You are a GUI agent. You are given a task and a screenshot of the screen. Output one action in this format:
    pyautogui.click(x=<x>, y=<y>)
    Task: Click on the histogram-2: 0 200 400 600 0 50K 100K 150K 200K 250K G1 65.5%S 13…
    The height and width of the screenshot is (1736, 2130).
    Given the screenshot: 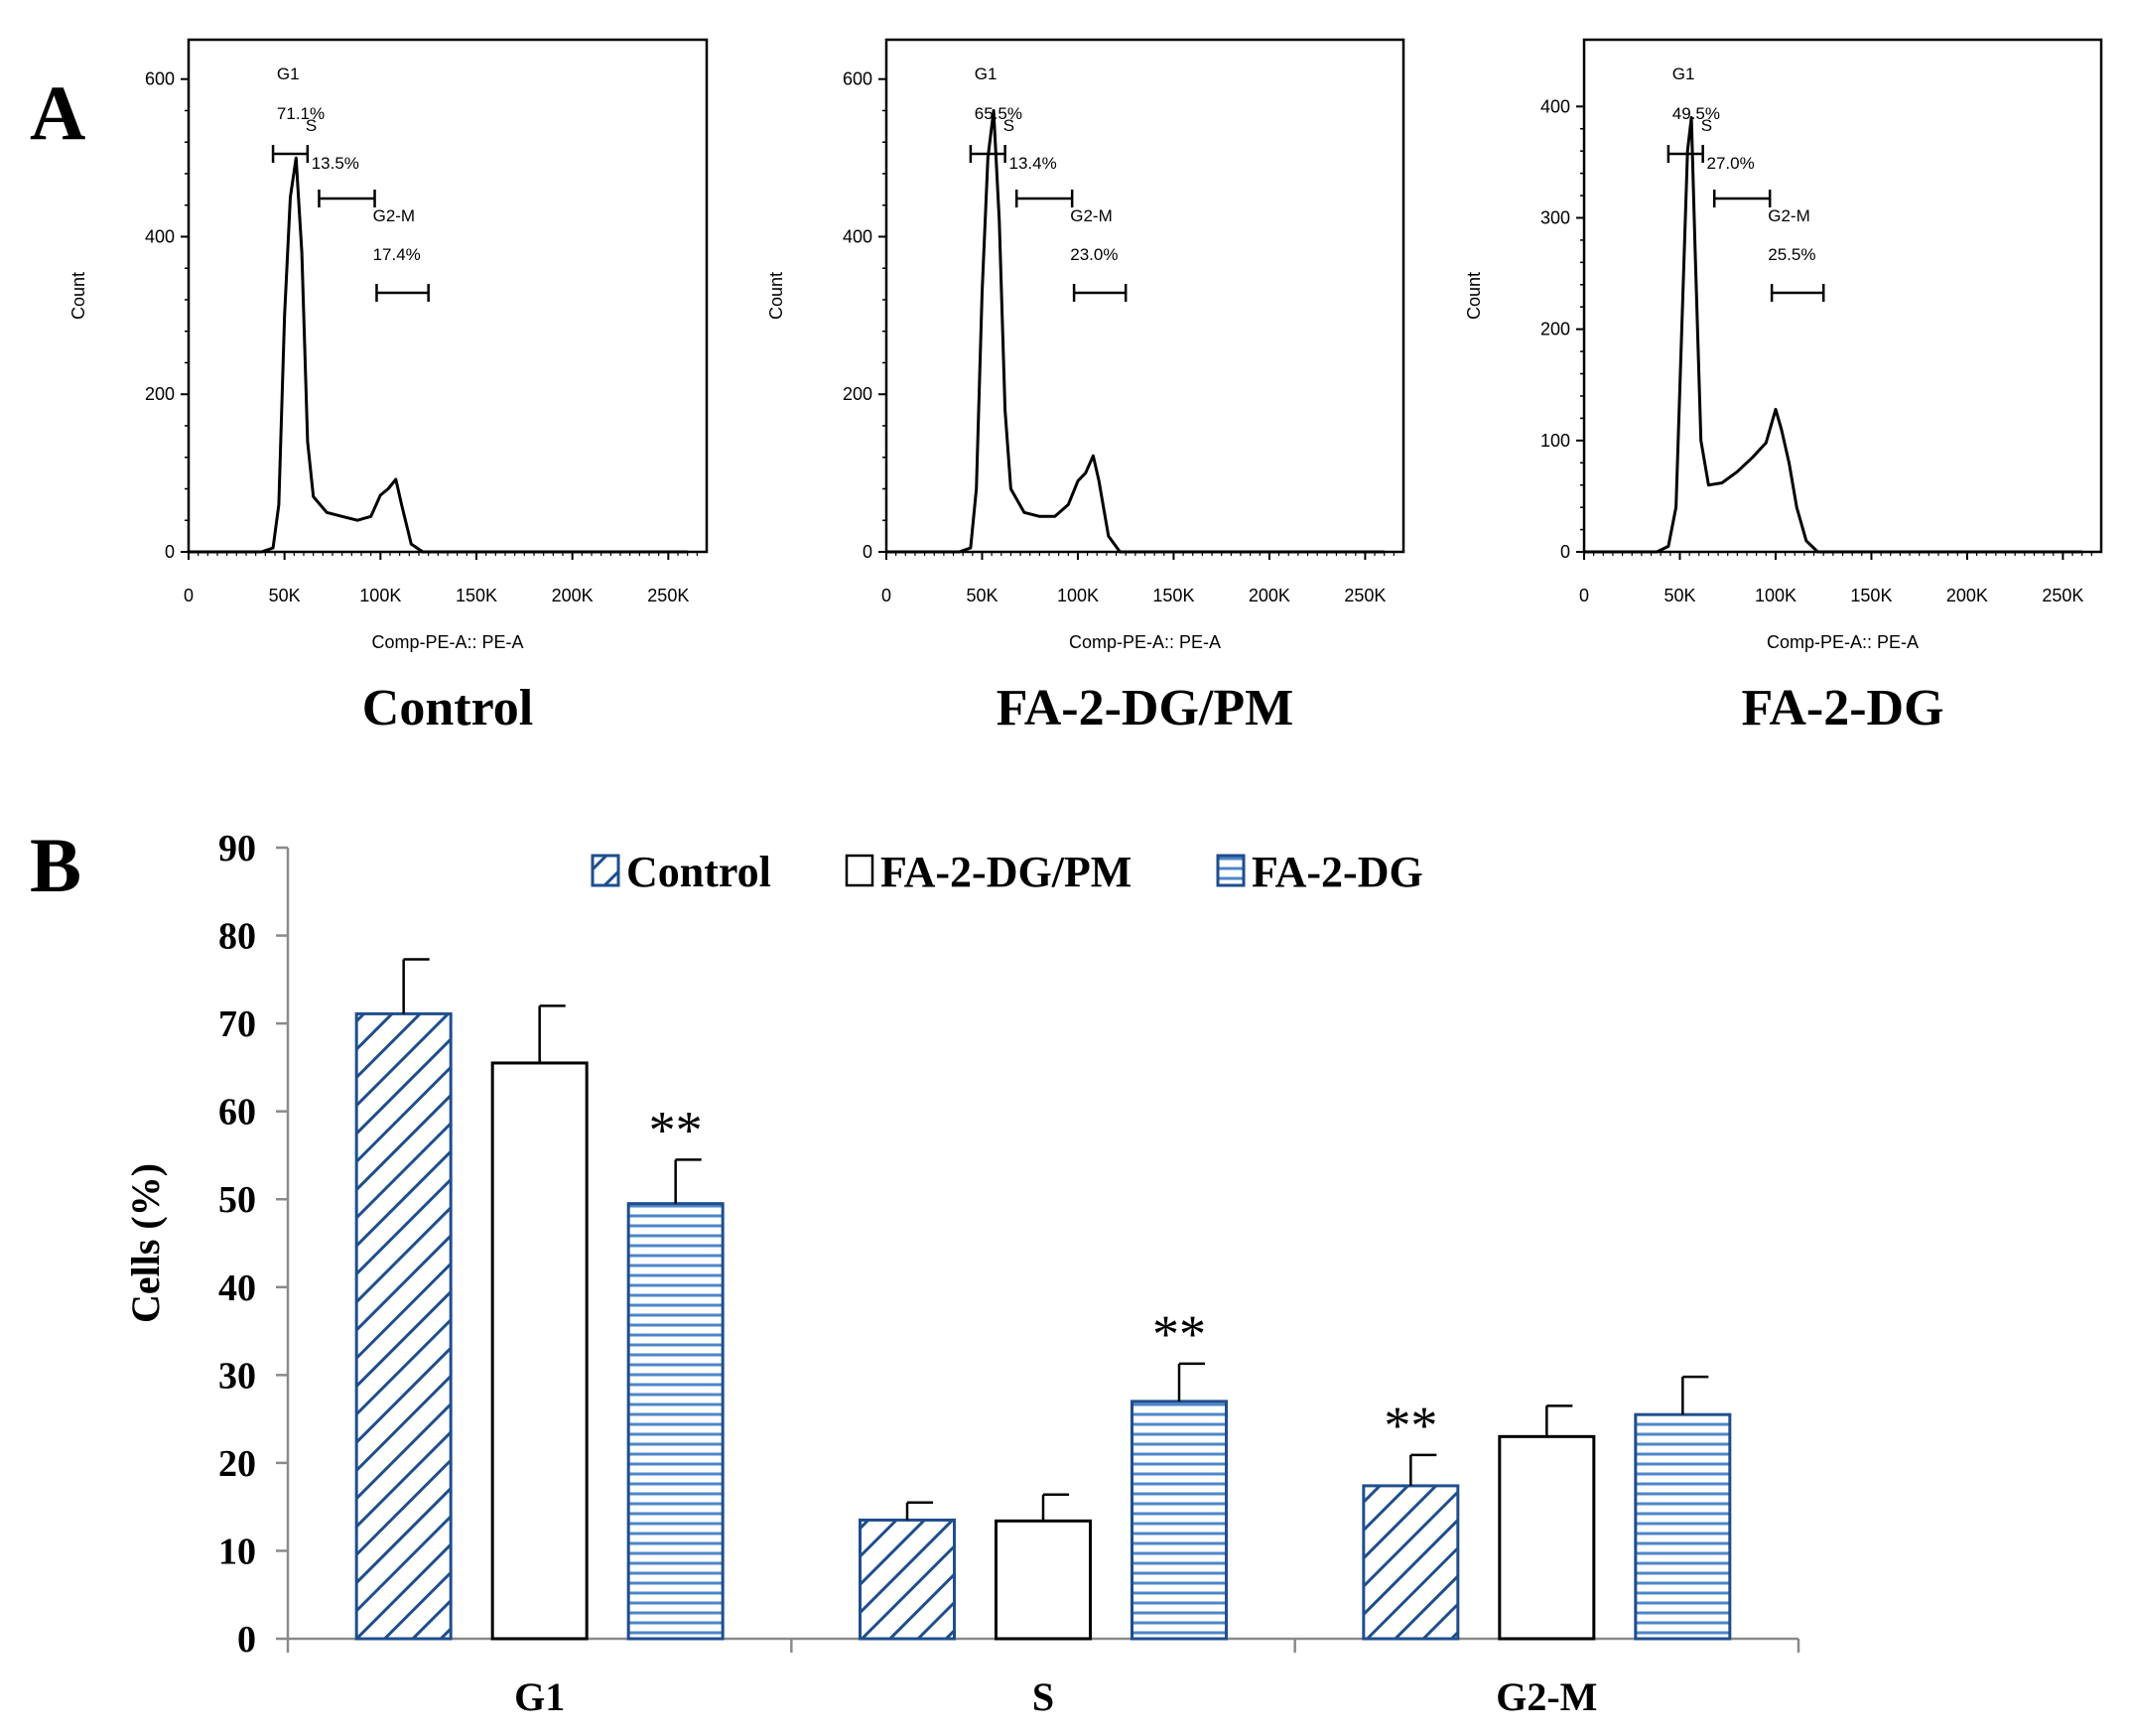 What is the action you would take?
    pyautogui.click(x=1085, y=387)
    